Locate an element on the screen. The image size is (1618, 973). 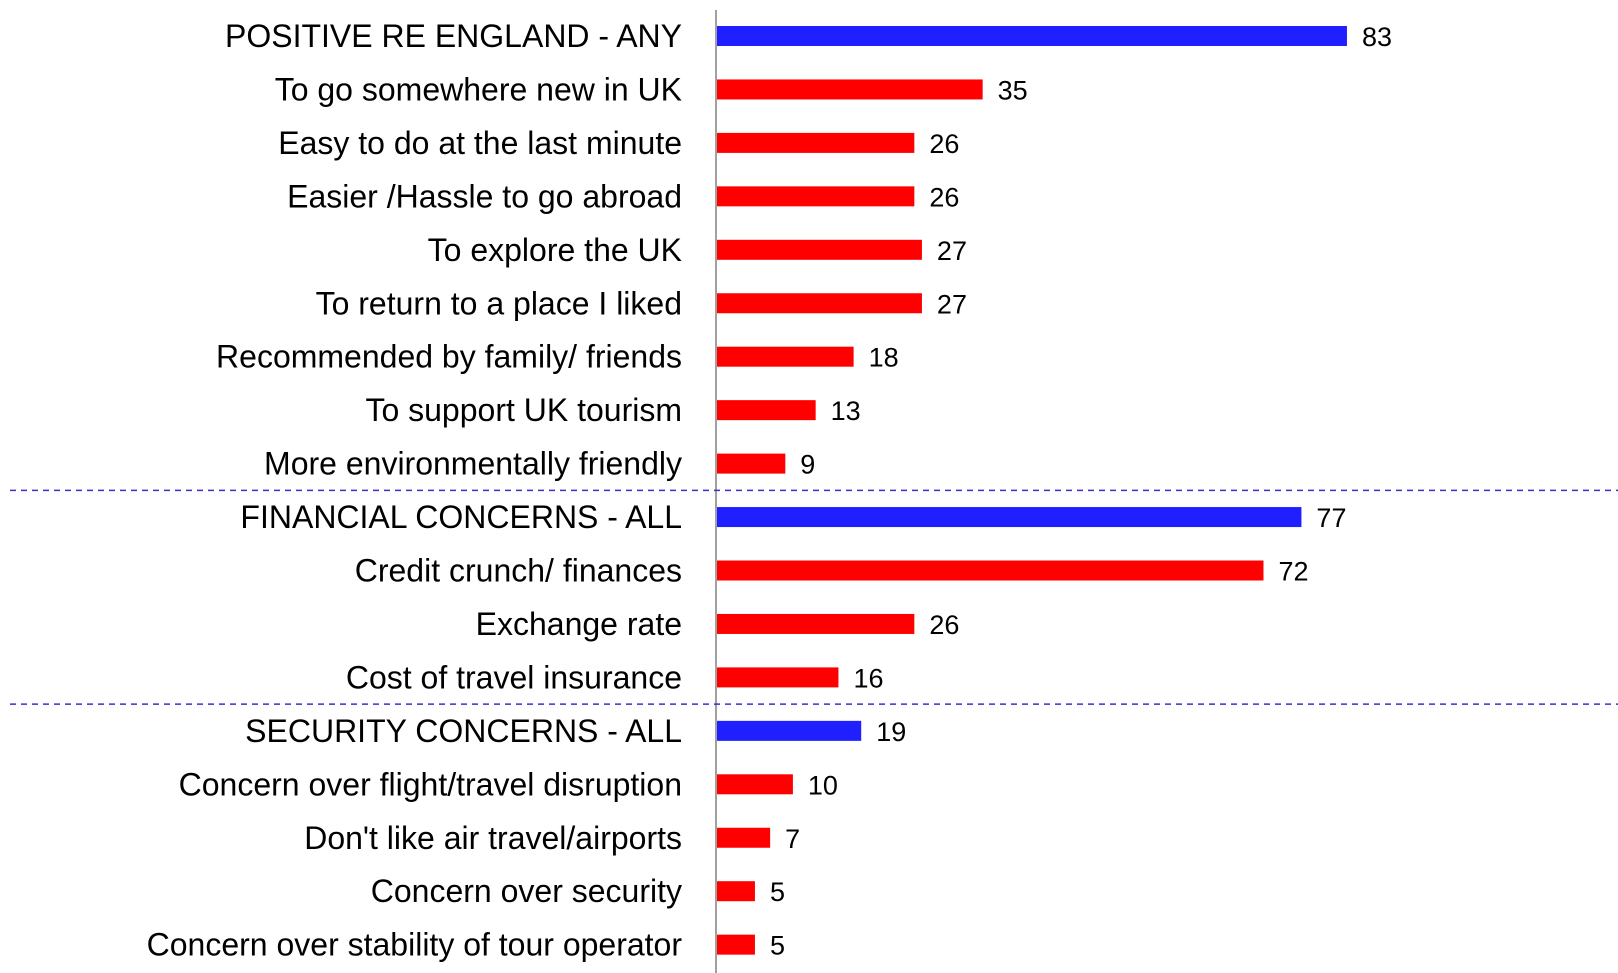
category-label: Concern over flight/travel disruption is located at coordinates (430, 784).